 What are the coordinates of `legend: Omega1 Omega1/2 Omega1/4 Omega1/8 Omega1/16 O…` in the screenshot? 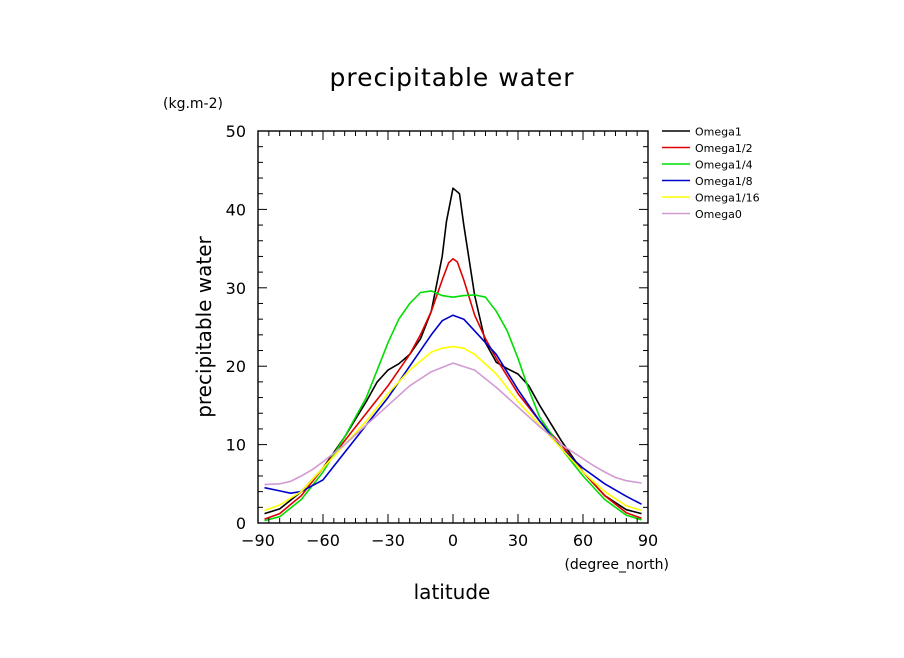 It's located at (711, 173).